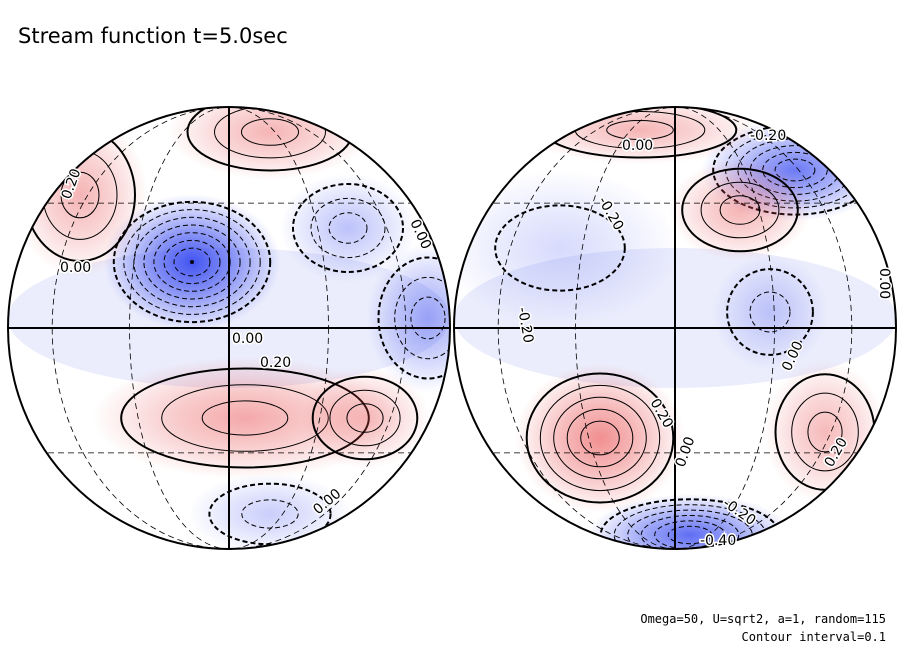 The width and height of the screenshot is (904, 654). Describe the element at coordinates (763, 619) in the screenshot. I see `parameters-note: Omega=50, U=sqrt2, a=1, random=115` at that location.